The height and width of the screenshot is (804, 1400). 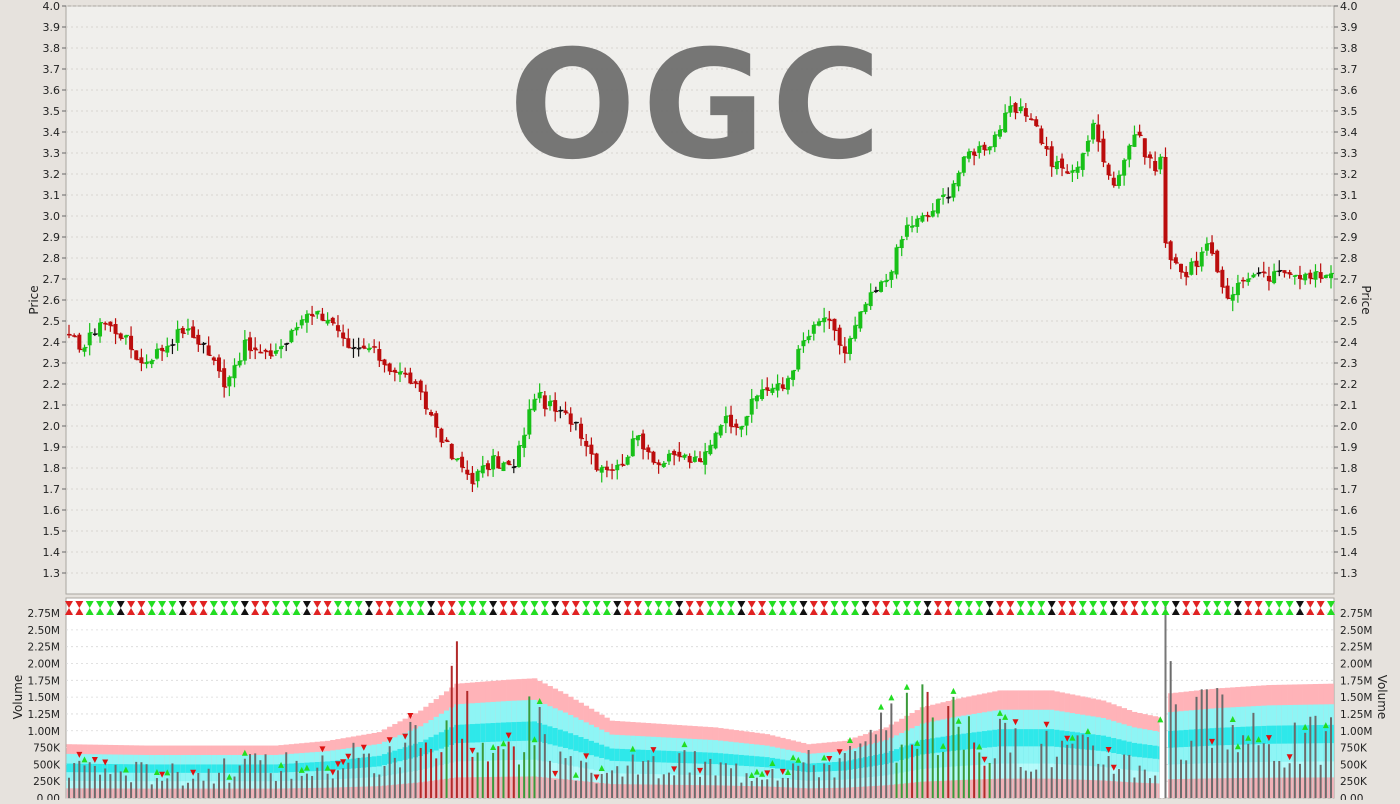 What do you see at coordinates (44, 614) in the screenshot?
I see `volume-tick-label: 2.75M` at bounding box center [44, 614].